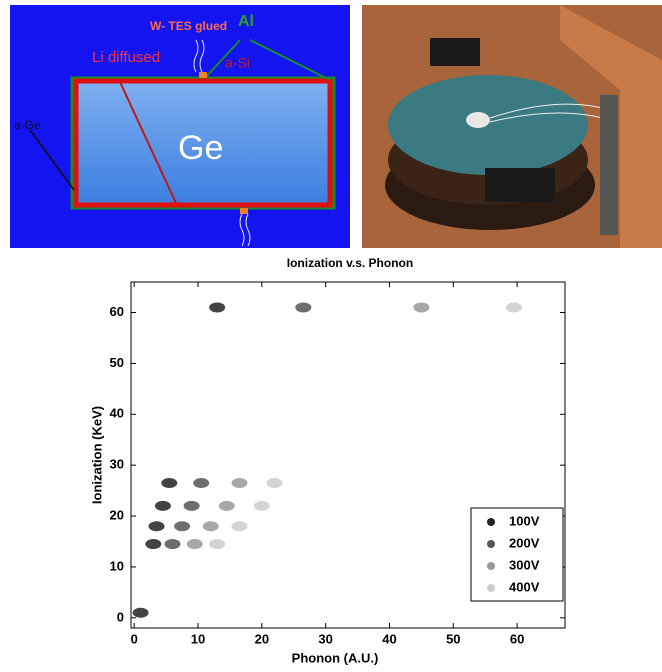 The height and width of the screenshot is (672, 662). What do you see at coordinates (335, 657) in the screenshot?
I see `x-axis-label: Phonon (A.U.)` at bounding box center [335, 657].